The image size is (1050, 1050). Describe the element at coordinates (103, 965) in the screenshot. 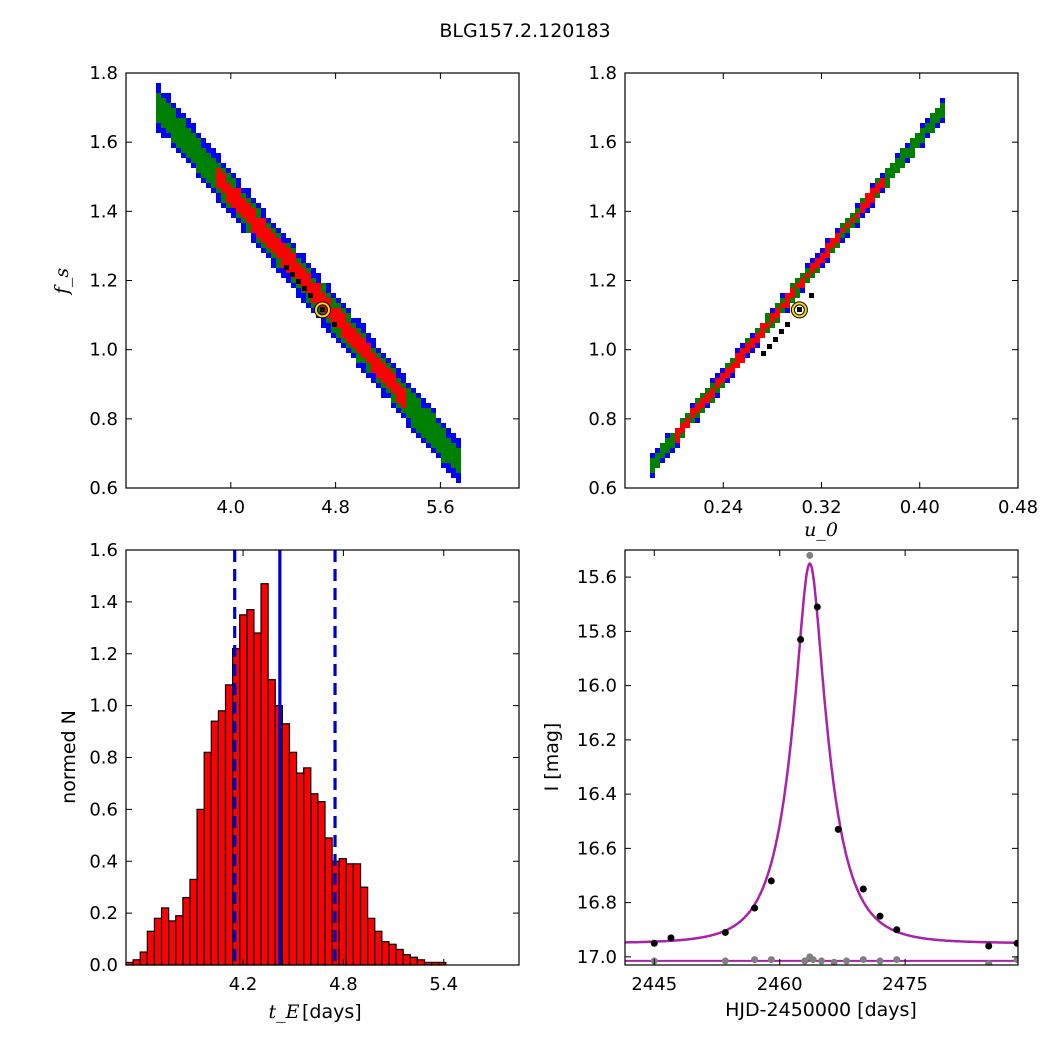

I see `y-tick-label: 0.0` at that location.